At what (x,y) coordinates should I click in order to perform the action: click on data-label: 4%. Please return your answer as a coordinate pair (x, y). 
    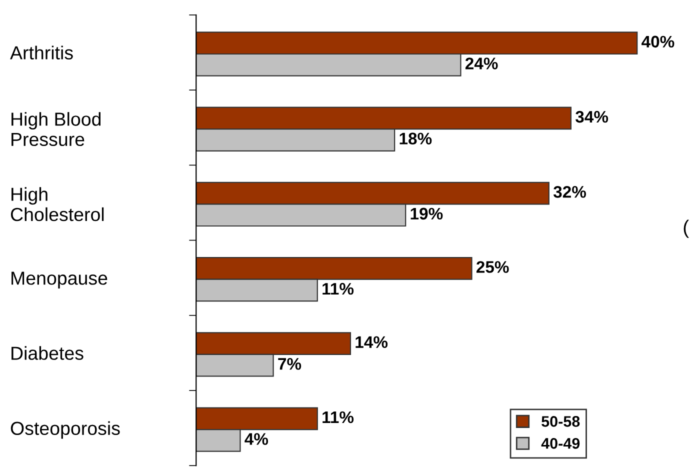
    Looking at the image, I should click on (256, 439).